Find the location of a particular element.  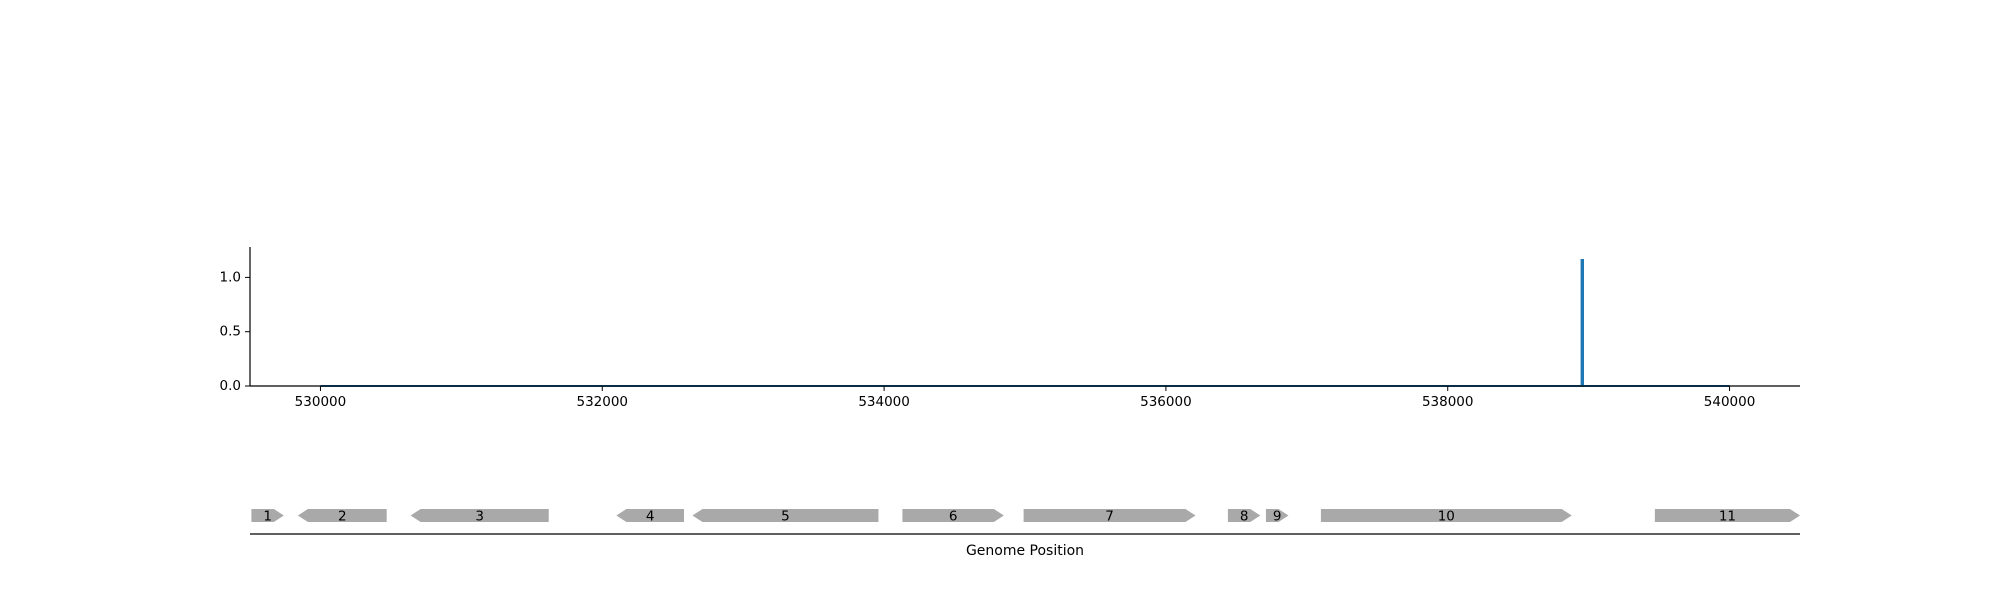

coverage-y-ticks: 0.0 0.5 1.0 is located at coordinates (235, 331).